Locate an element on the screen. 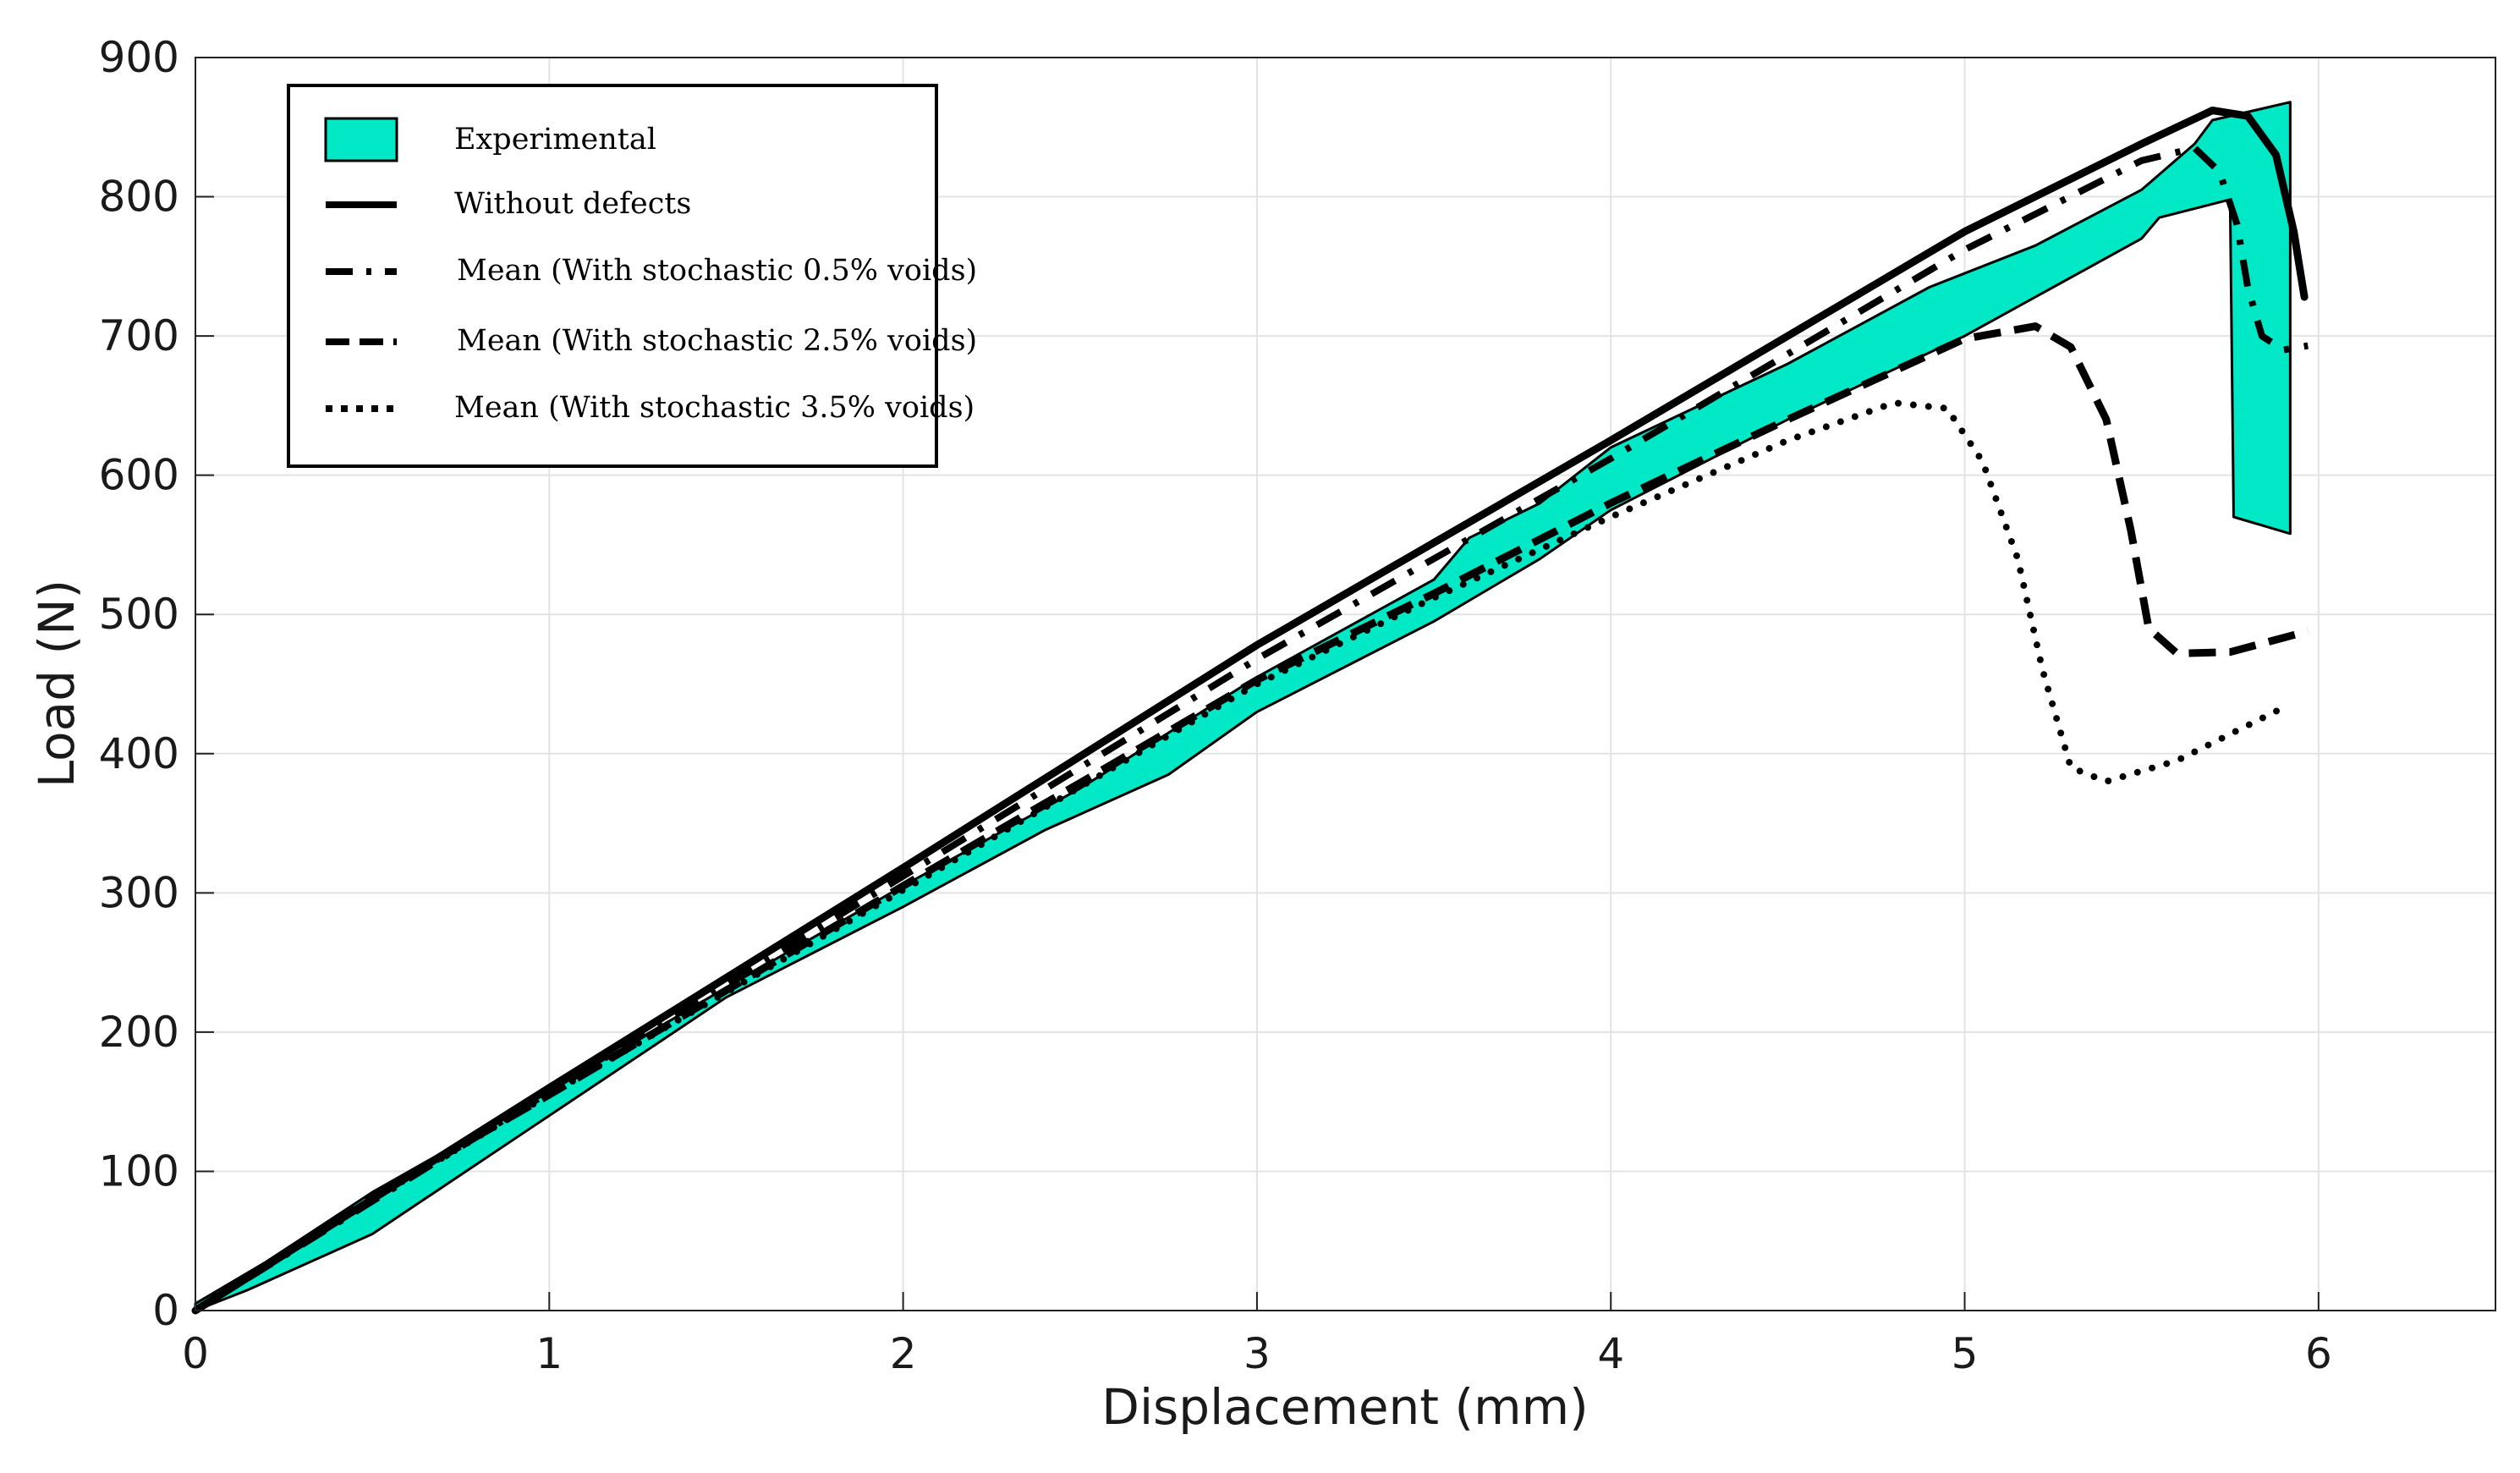  y-tick-label: 0 is located at coordinates (165, 1310).